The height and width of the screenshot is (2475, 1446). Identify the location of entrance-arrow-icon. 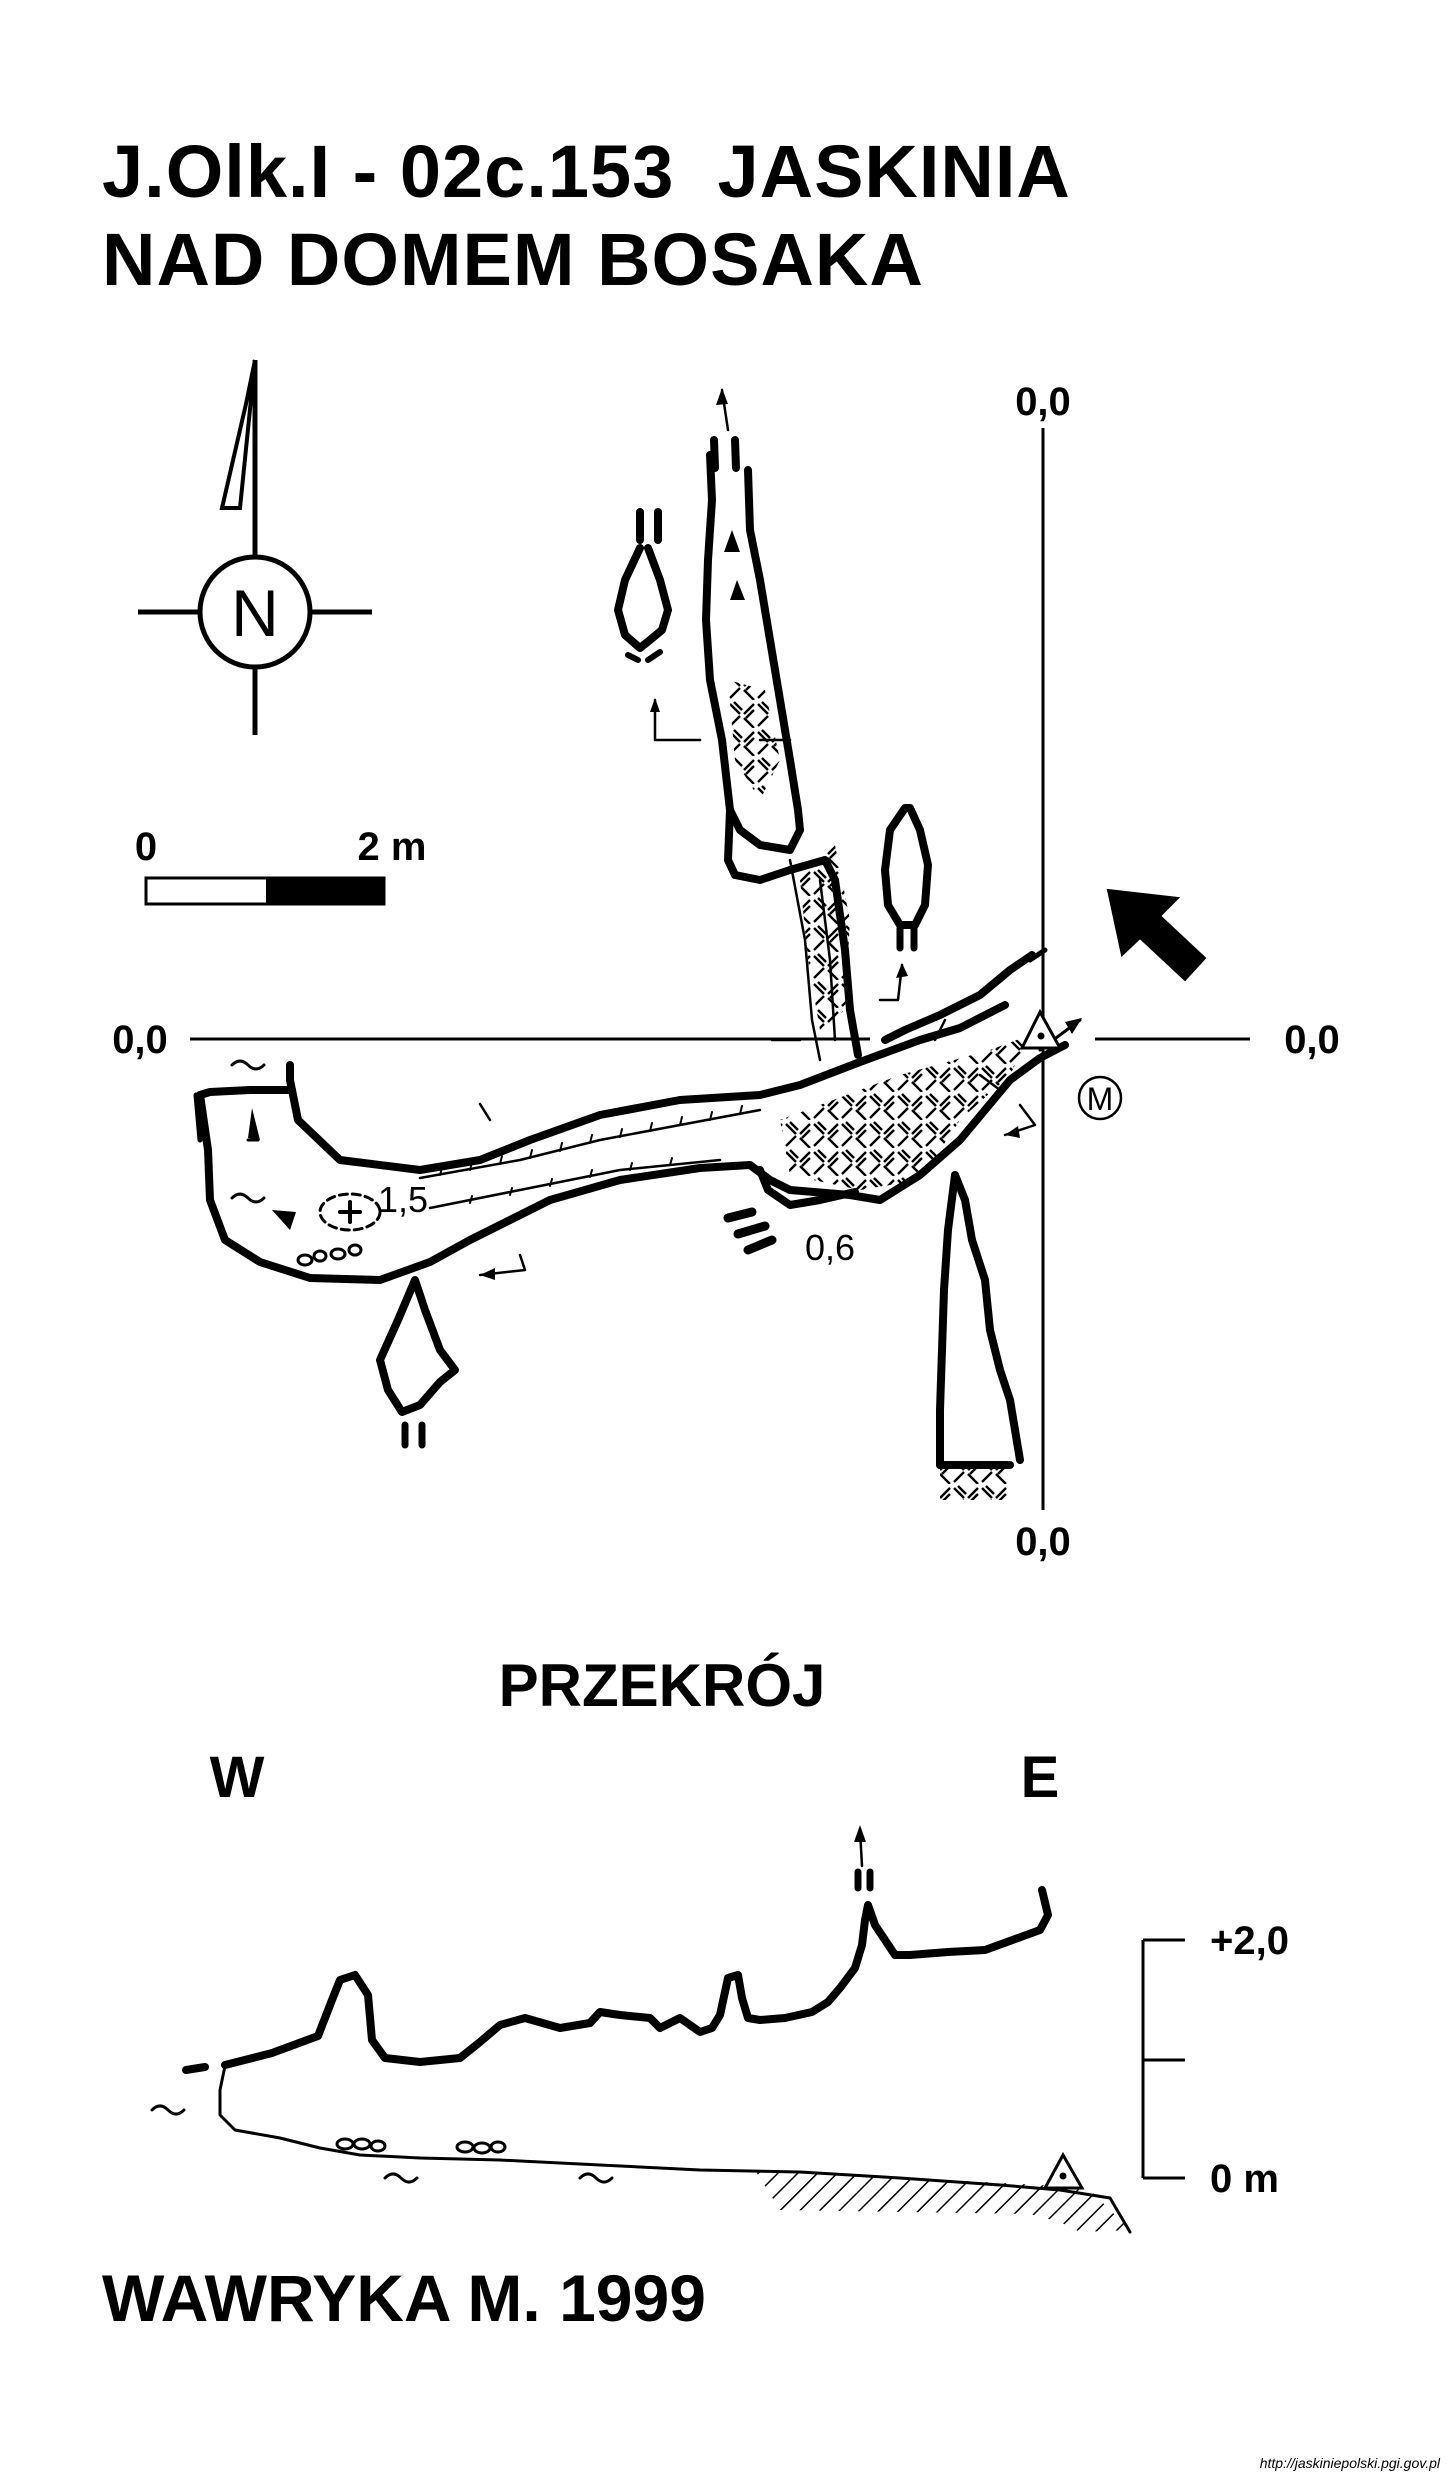
(1156, 935).